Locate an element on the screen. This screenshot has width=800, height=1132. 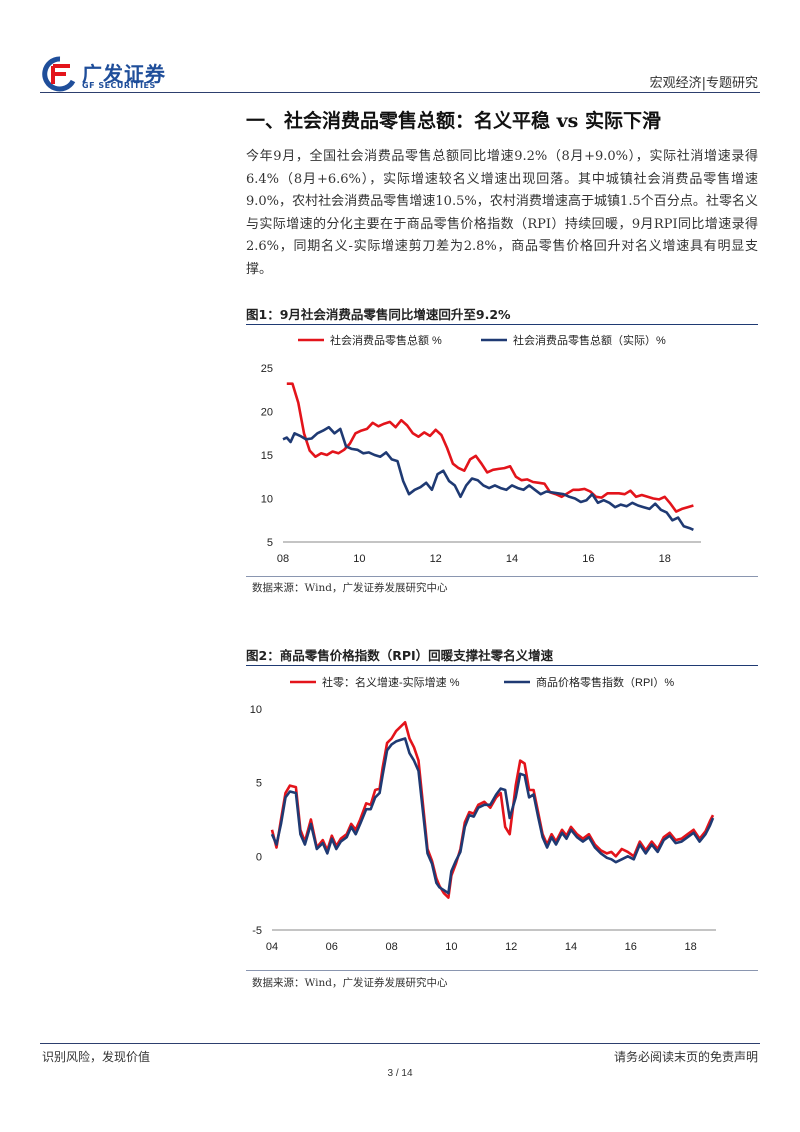
footer-divider is located at coordinates (400, 1043).